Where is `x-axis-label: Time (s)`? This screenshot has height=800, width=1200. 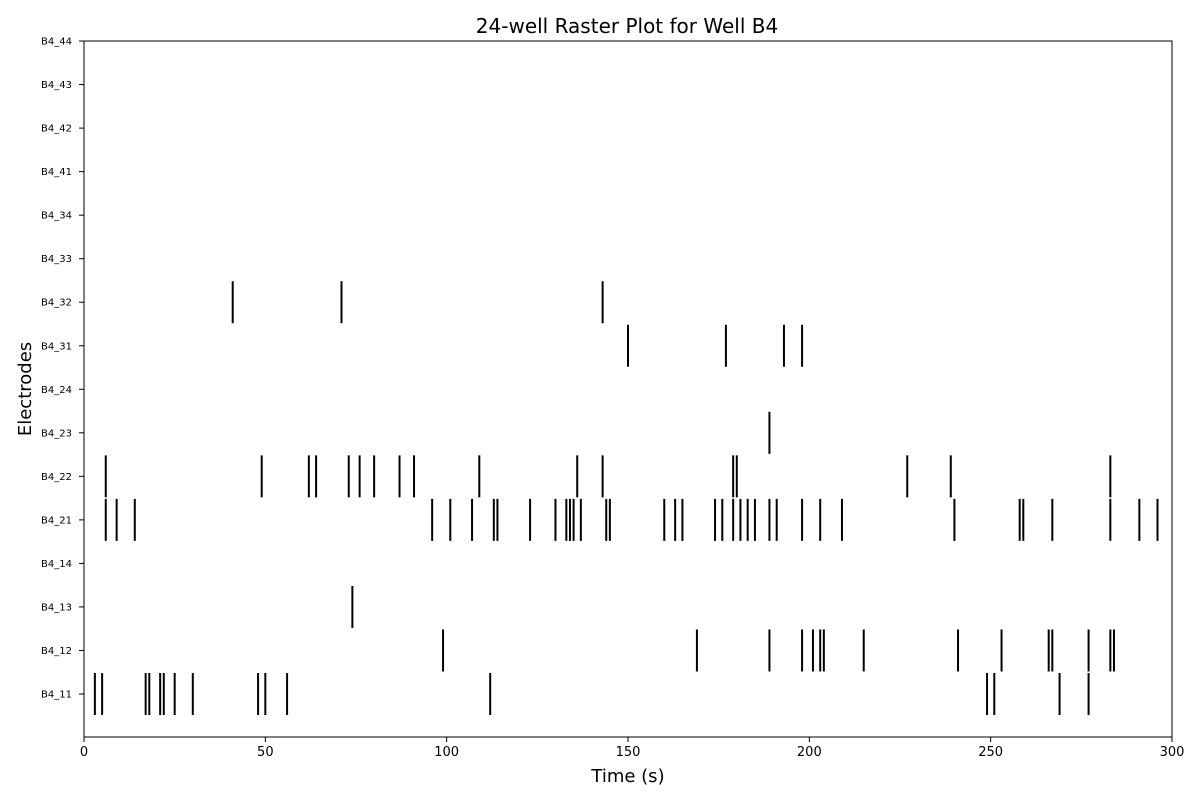
x-axis-label: Time (s) is located at coordinates (627, 776).